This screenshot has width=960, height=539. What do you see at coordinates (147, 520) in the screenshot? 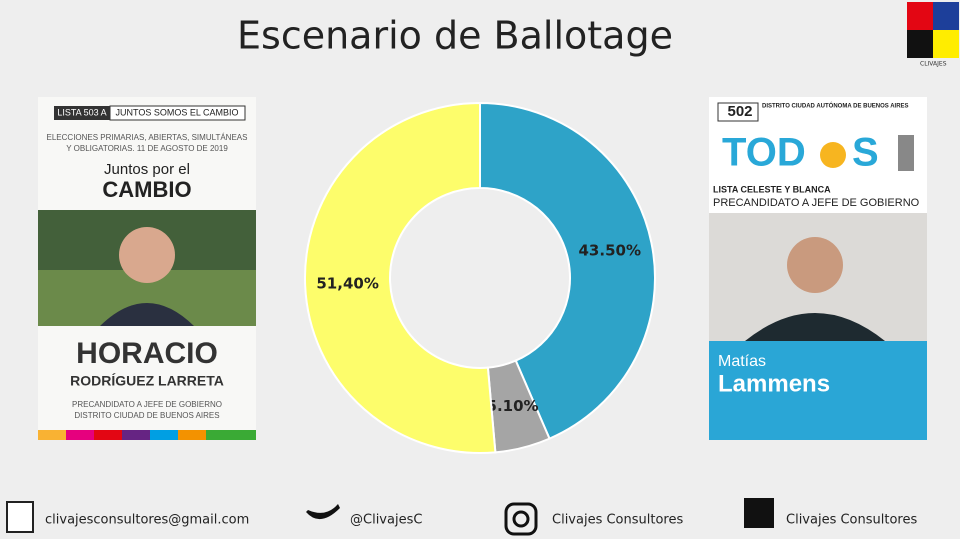
I see `email: clivajesconsultores@gmail.com` at bounding box center [147, 520].